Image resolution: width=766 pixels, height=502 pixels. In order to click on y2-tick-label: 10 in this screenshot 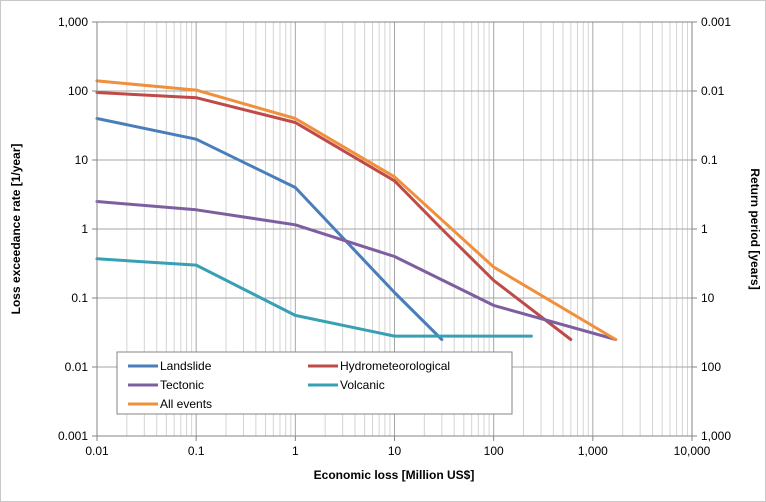, I will do `click(708, 298)`.